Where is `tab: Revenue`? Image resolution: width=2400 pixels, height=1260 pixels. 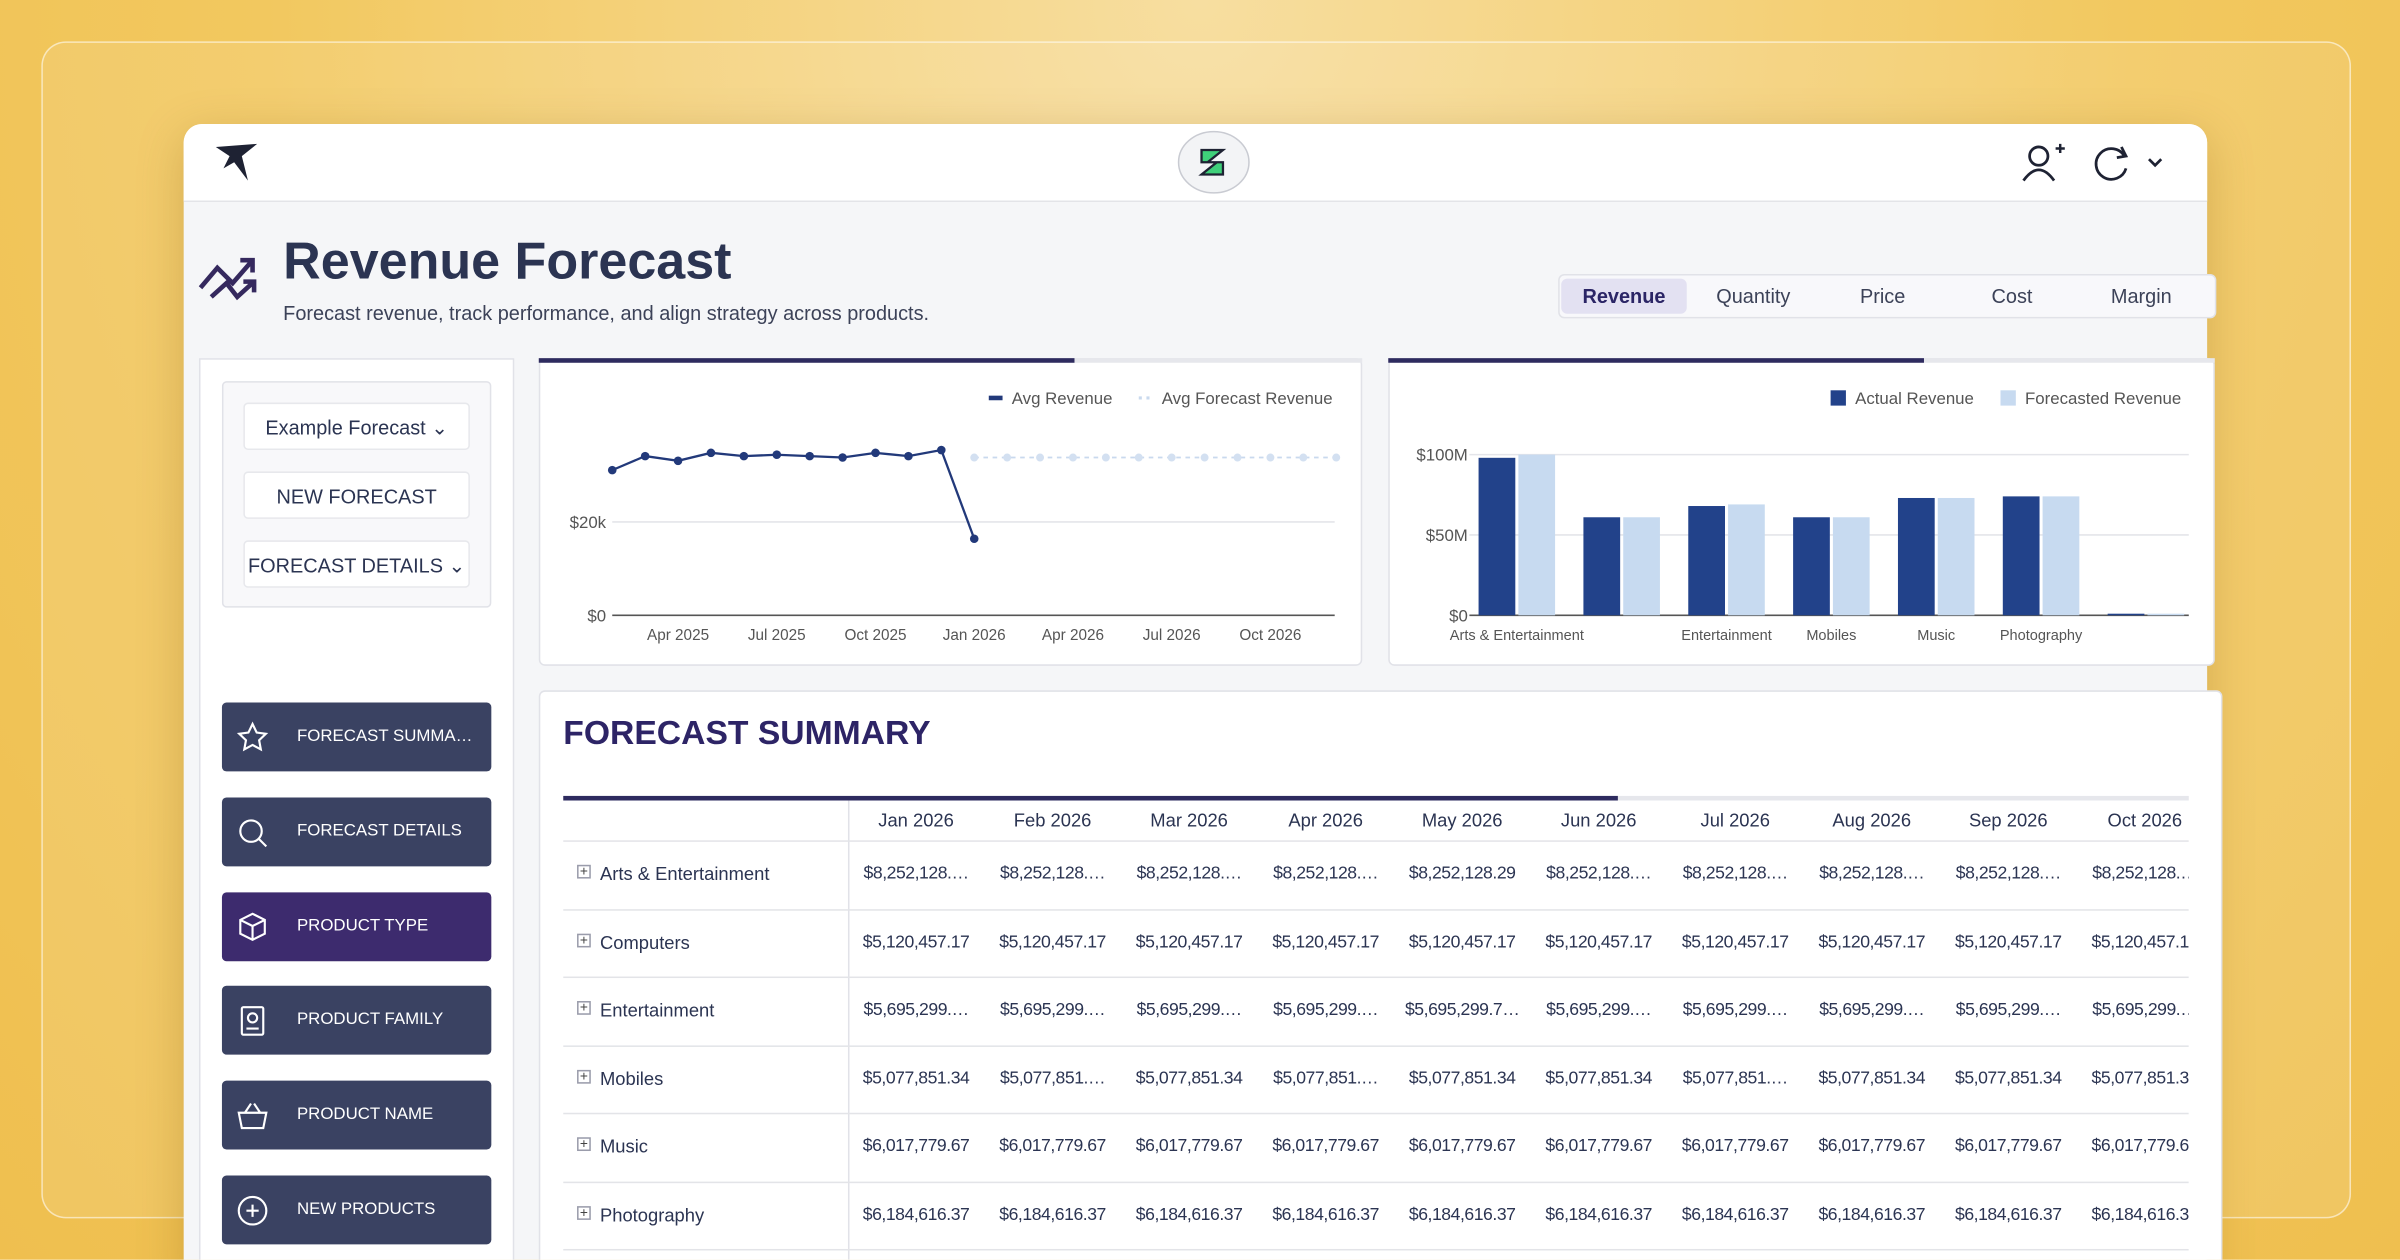
tab: Revenue is located at coordinates (1624, 296).